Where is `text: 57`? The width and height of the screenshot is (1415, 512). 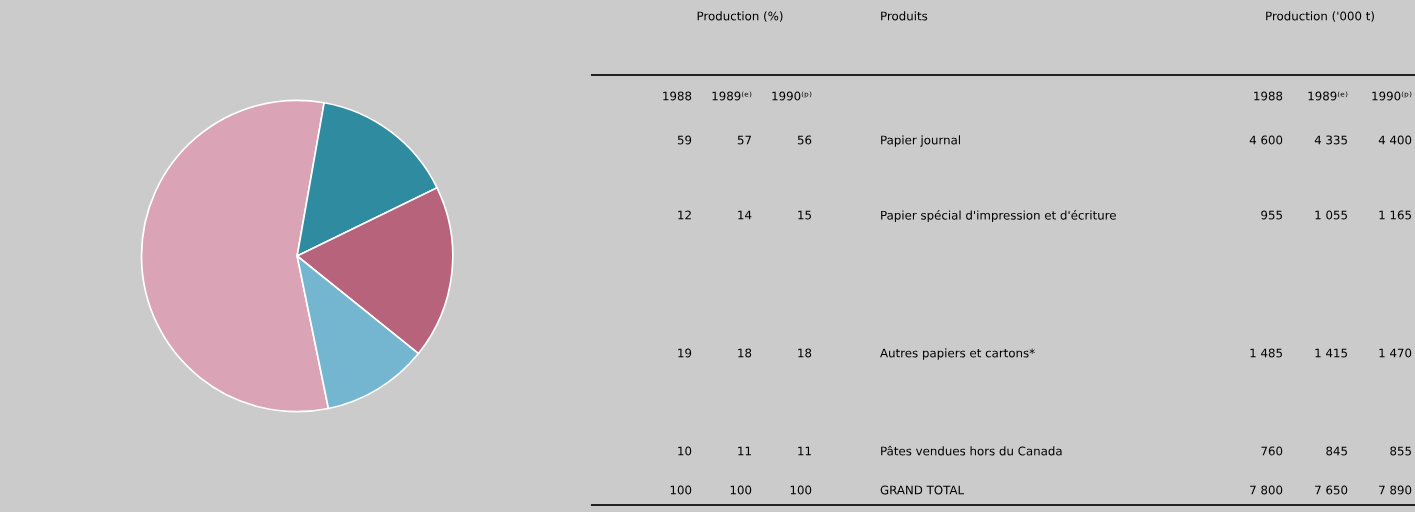 text: 57 is located at coordinates (744, 140).